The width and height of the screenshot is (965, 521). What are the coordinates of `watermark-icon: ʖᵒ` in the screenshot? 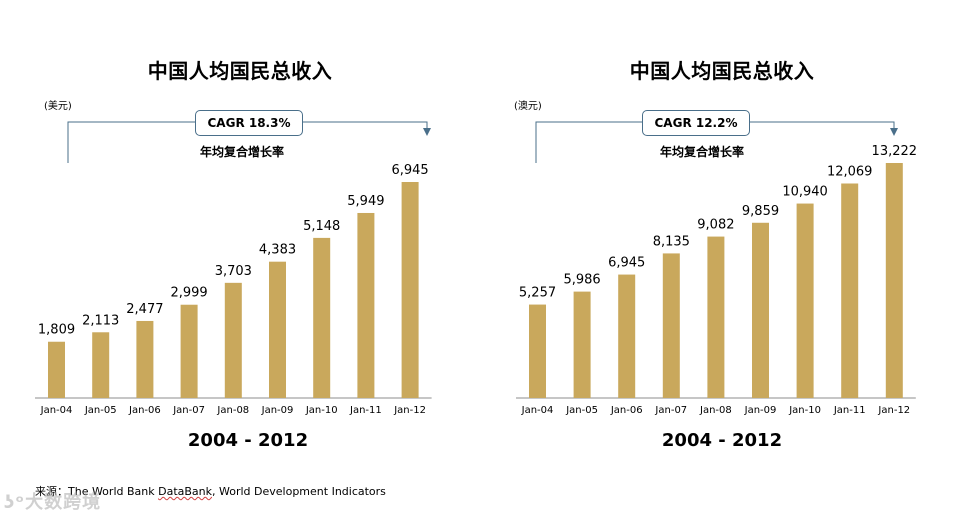 It's located at (15, 502).